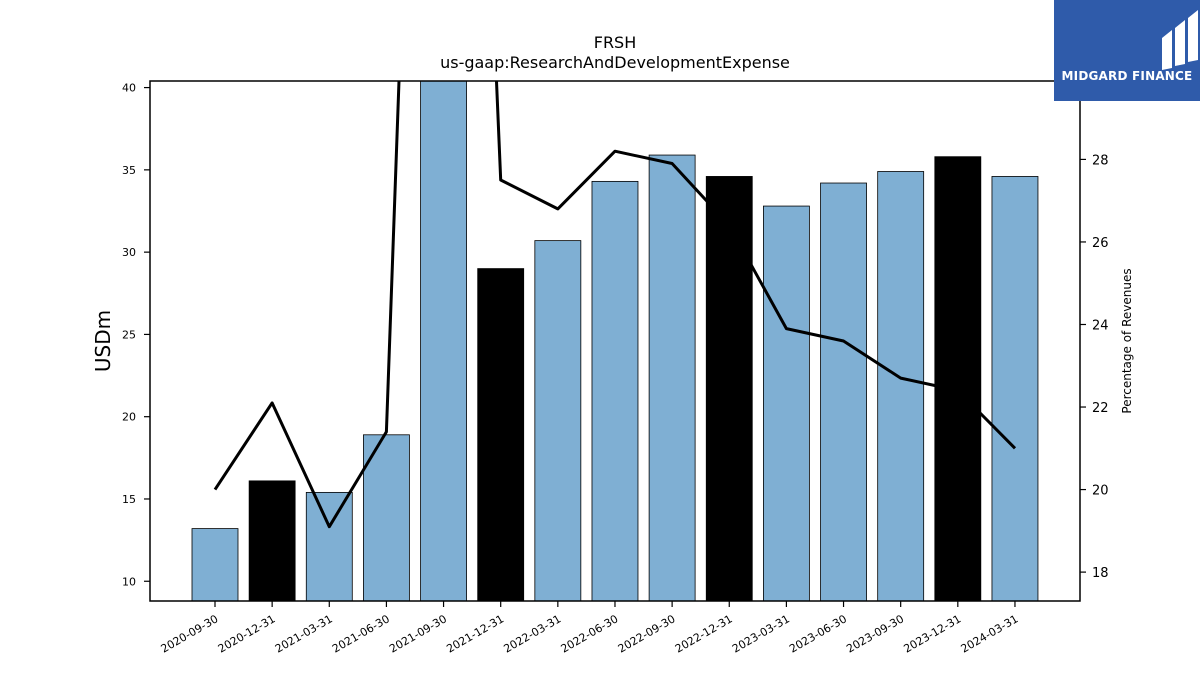  I want to click on y2-tick-label: 18, so click(1100, 573).